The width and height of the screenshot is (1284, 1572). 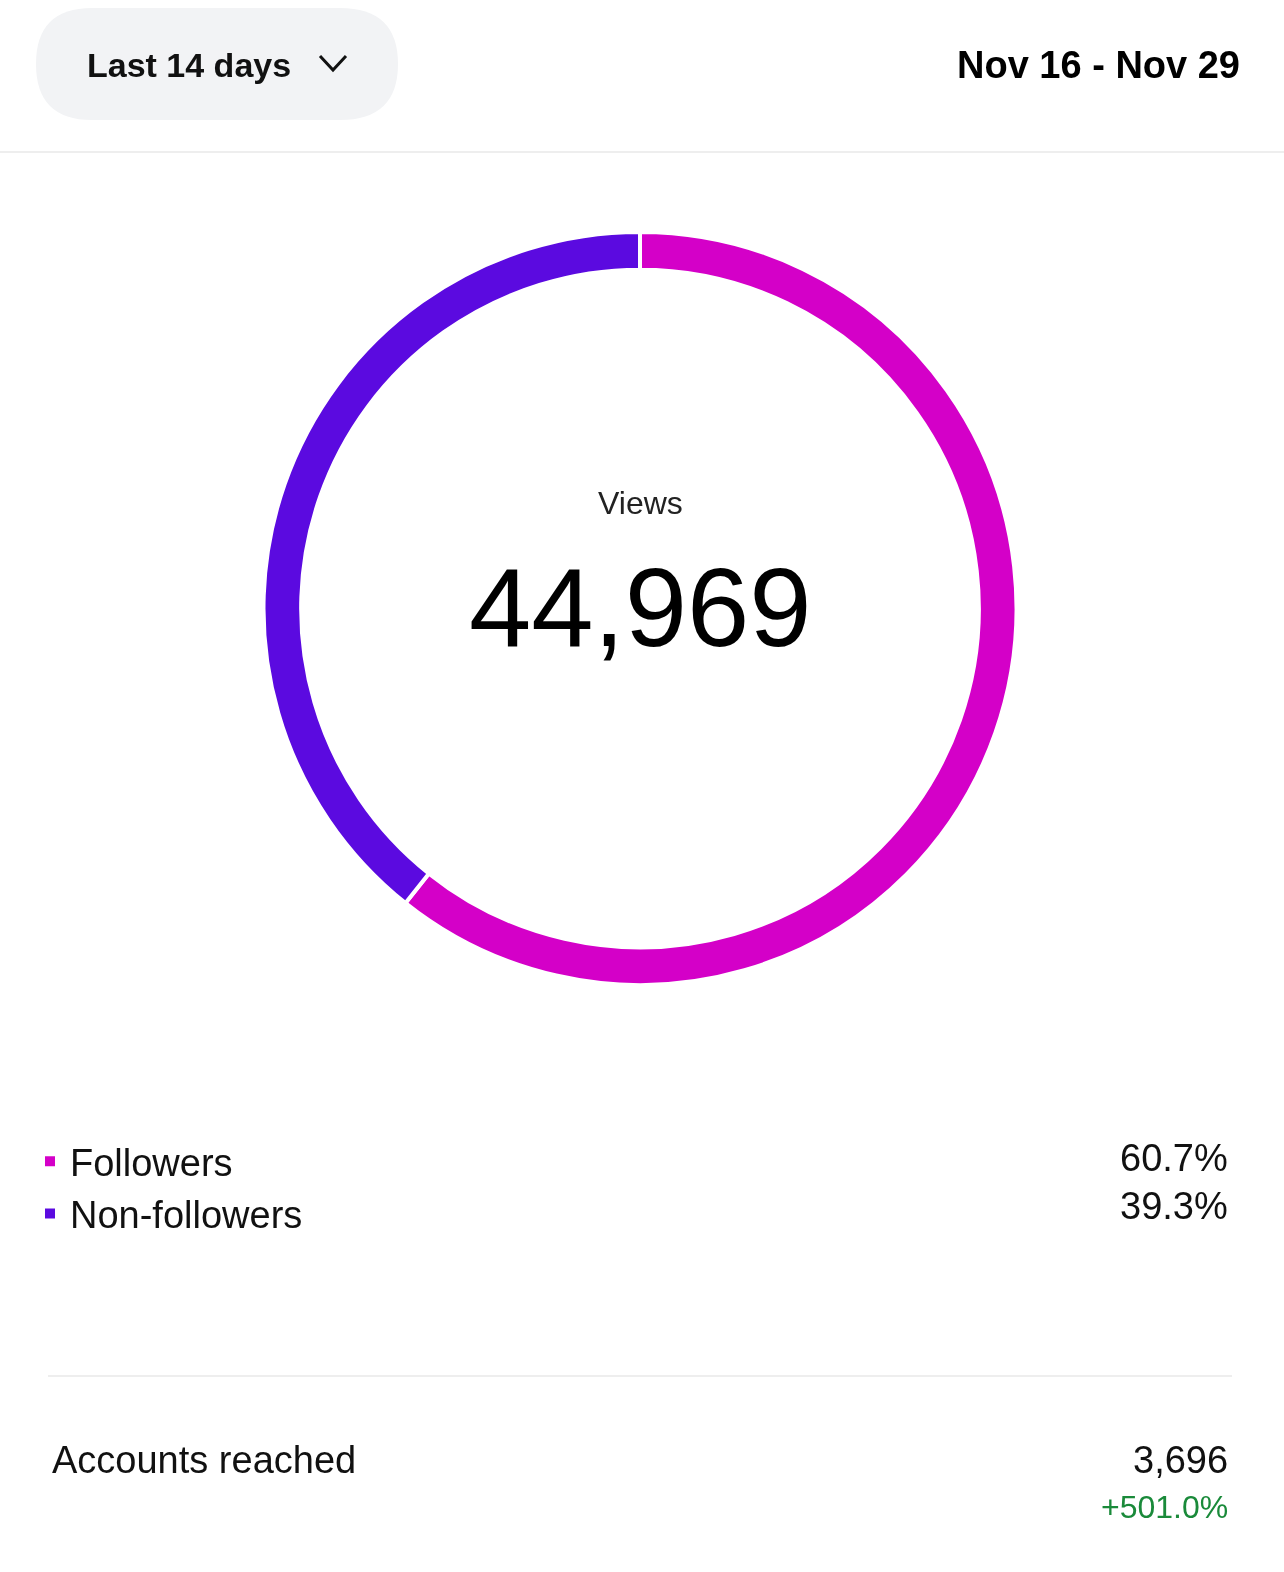 I want to click on data-label: 60.7%, so click(x=1174, y=1158).